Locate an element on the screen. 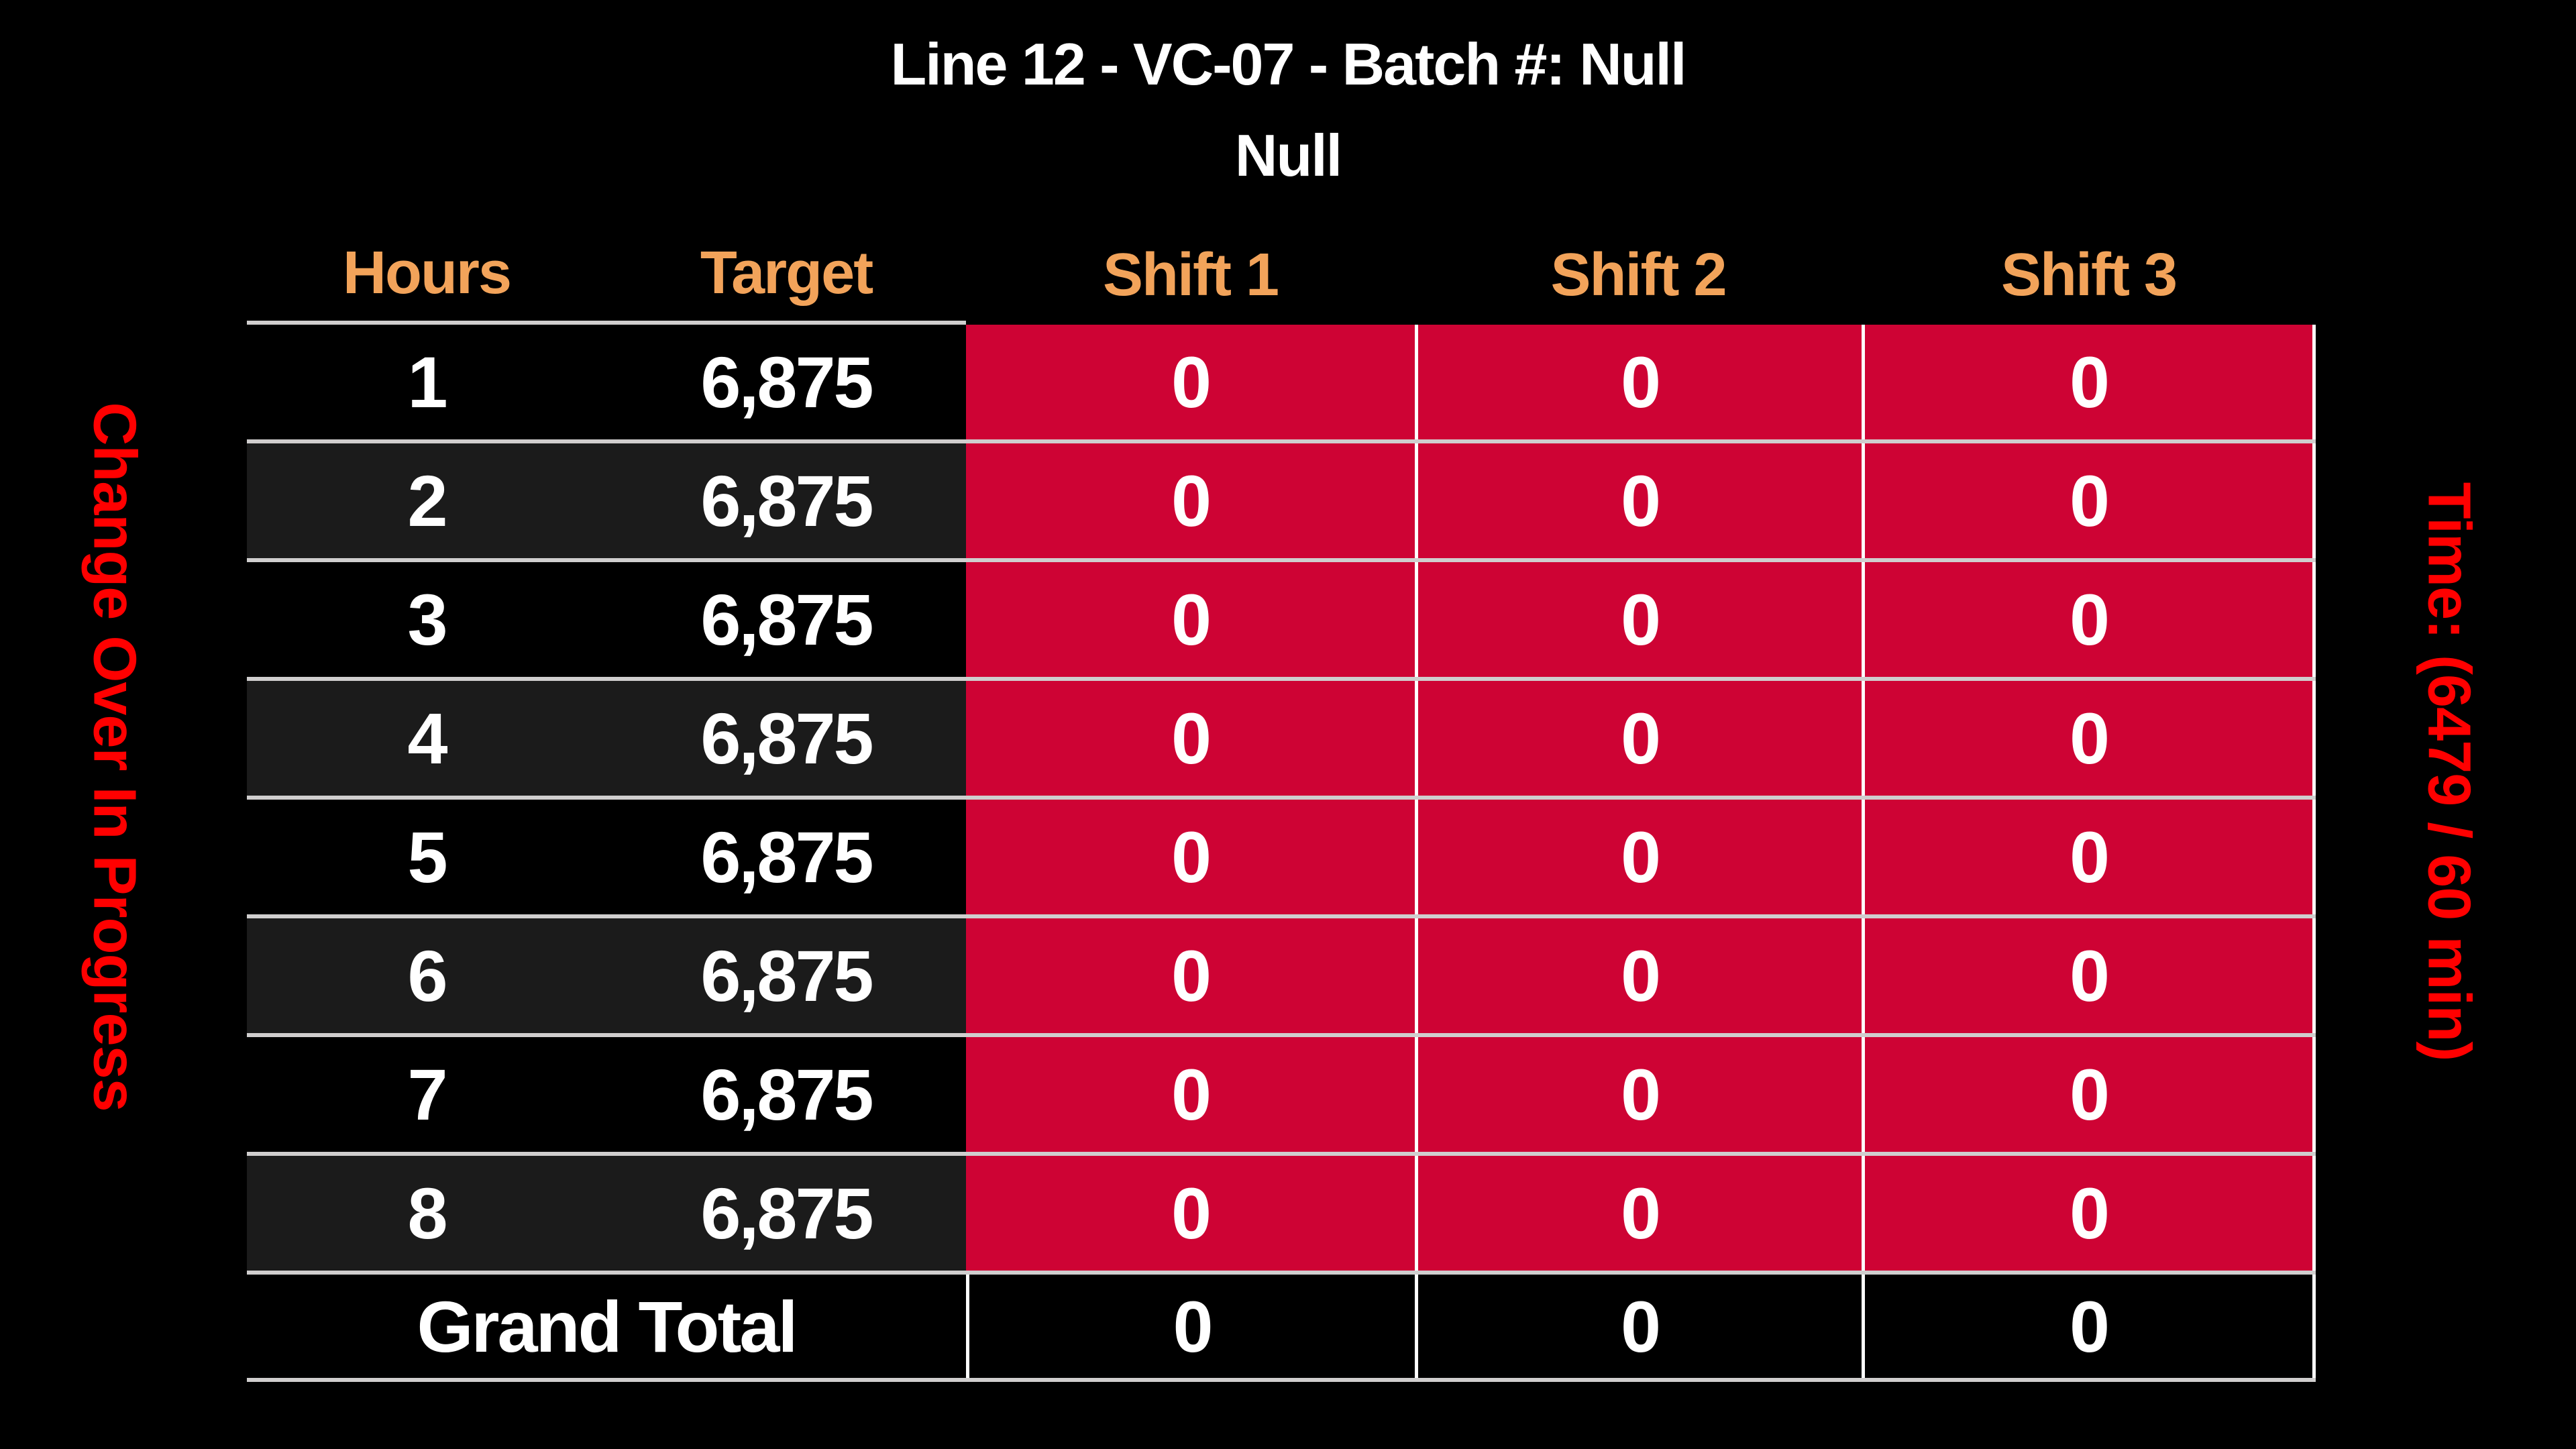 The image size is (2576, 1449). grand-total-shift1: 0 is located at coordinates (1190, 1326).